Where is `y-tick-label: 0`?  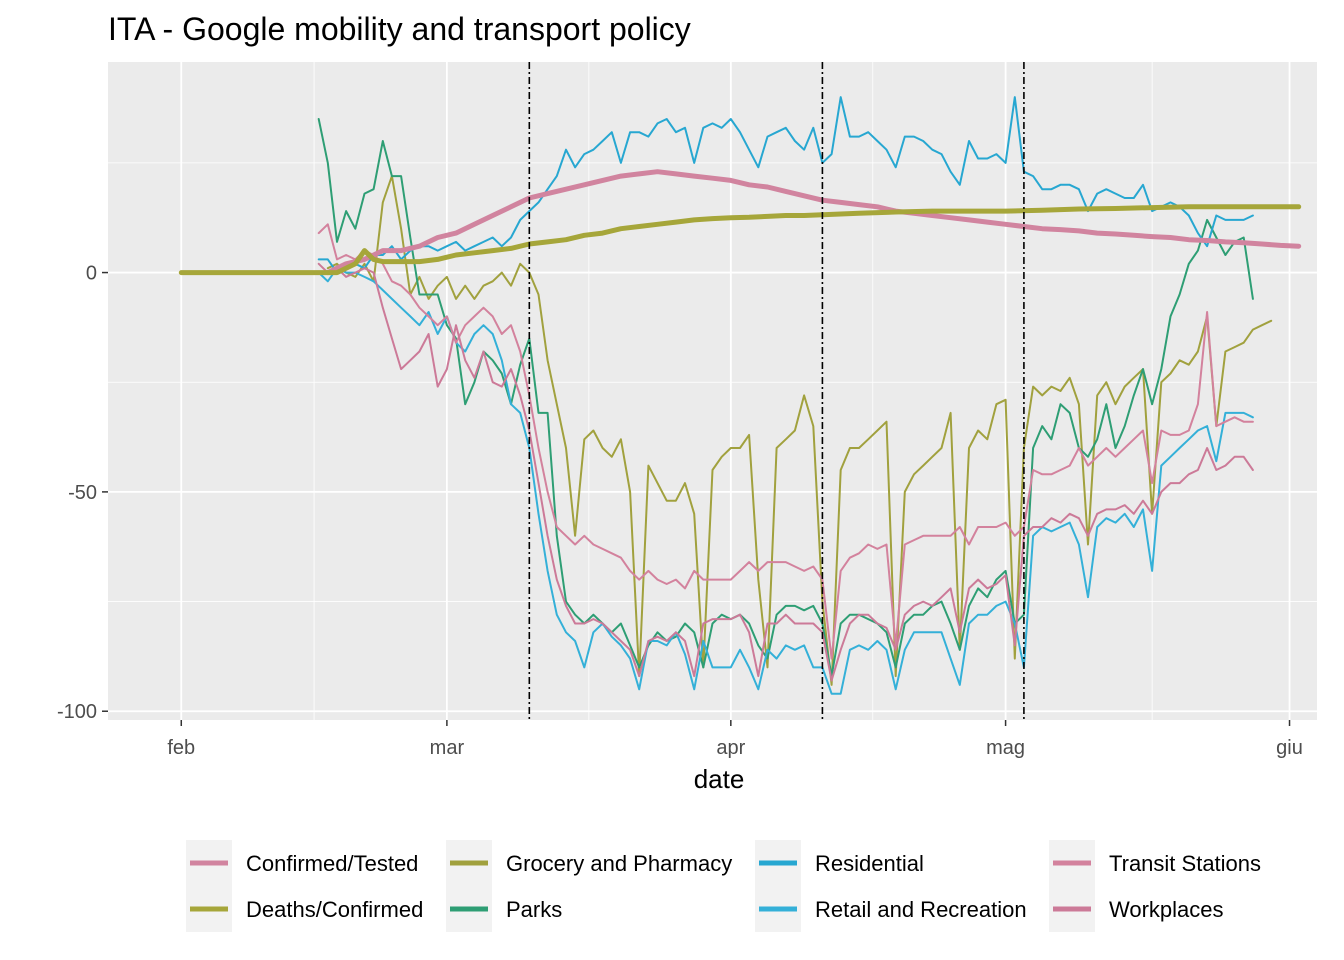
y-tick-label: 0 is located at coordinates (91, 274).